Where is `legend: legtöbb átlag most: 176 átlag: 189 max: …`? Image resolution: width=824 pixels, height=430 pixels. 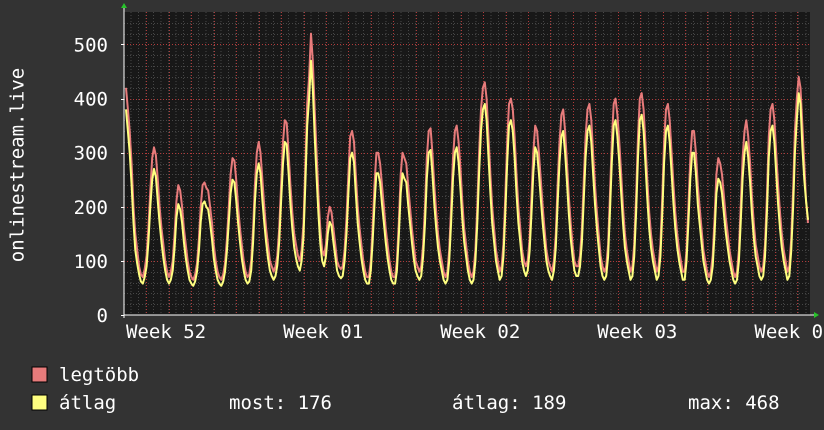 legend: legtöbb átlag most: 176 átlag: 189 max: … is located at coordinates (405, 389).